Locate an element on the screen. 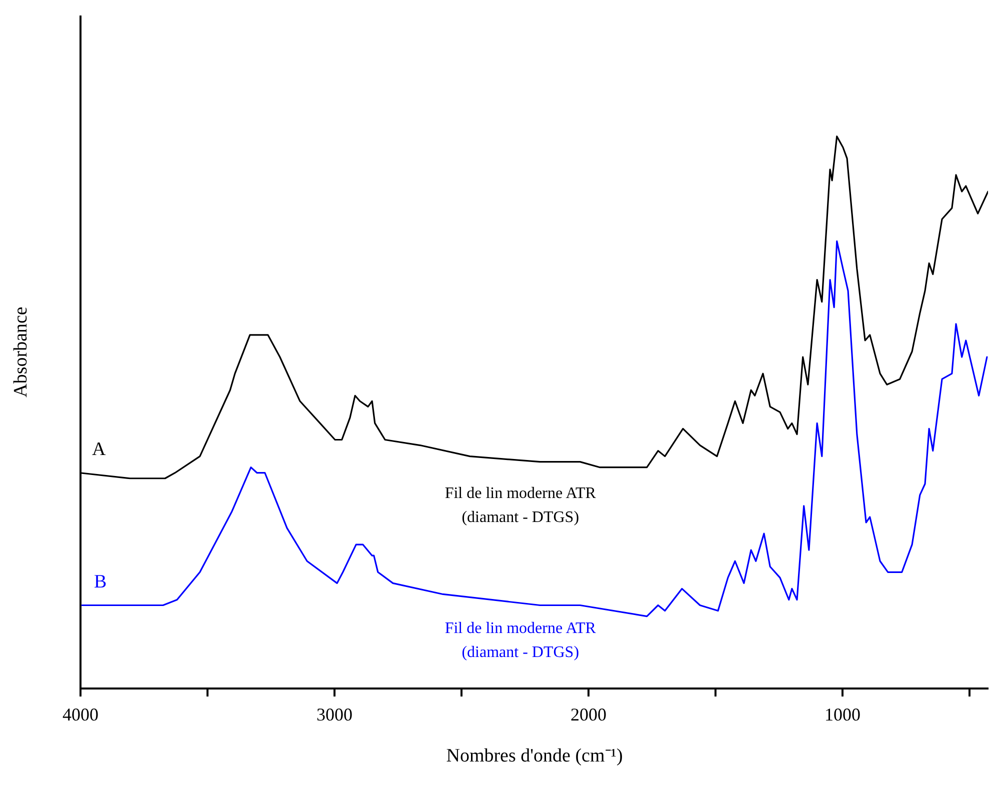 This screenshot has height=787, width=989. series-label: B is located at coordinates (100, 581).